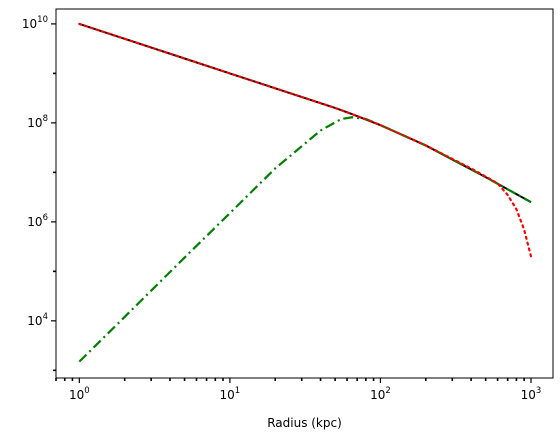 The height and width of the screenshot is (440, 560). What do you see at coordinates (37, 221) in the screenshot?
I see `y-tick-label: 10⁶` at bounding box center [37, 221].